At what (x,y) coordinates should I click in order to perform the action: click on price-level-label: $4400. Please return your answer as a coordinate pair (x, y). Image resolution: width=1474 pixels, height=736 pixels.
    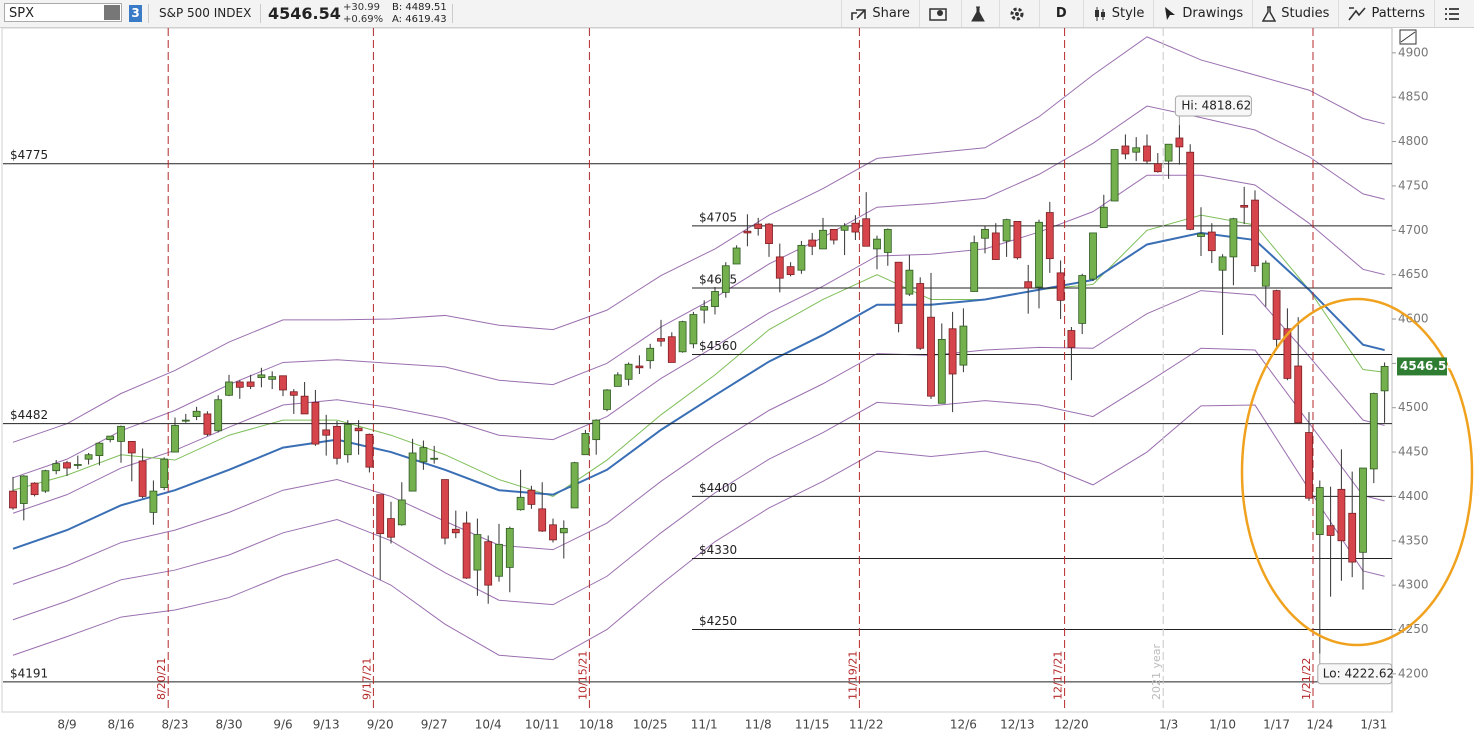
    Looking at the image, I should click on (718, 488).